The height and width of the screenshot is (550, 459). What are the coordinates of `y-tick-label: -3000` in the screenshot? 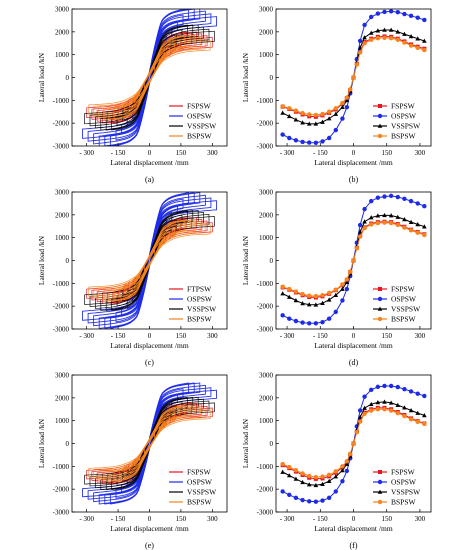 It's located at (61, 330).